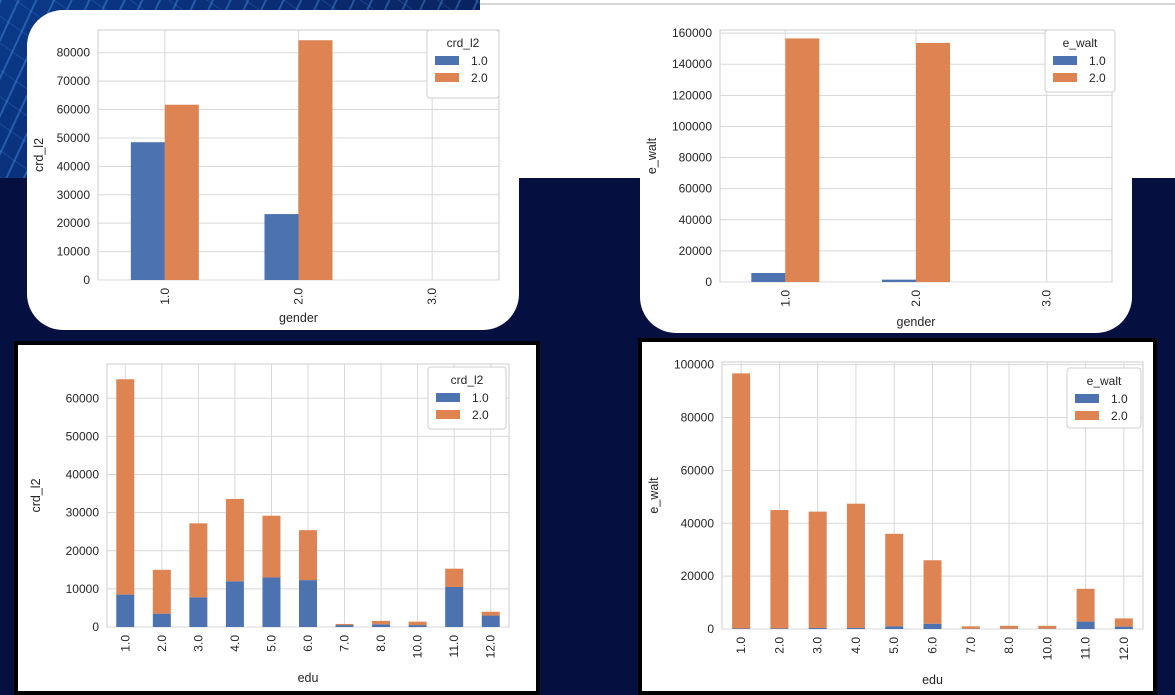 This screenshot has width=1175, height=695. I want to click on x-tick-label: 5.0, so click(271, 643).